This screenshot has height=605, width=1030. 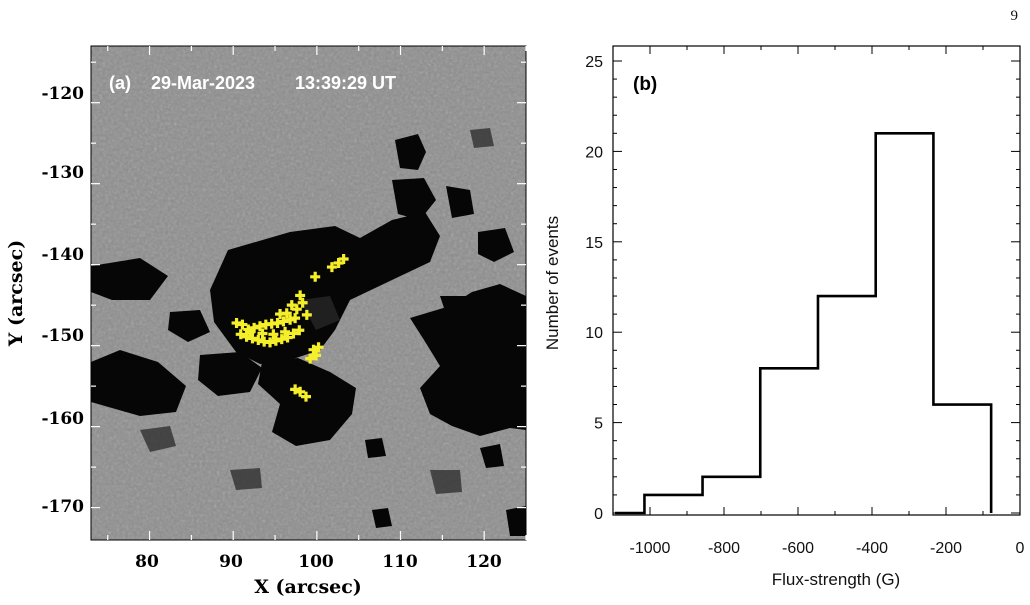 I want to click on event-markers, so click(x=290, y=327).